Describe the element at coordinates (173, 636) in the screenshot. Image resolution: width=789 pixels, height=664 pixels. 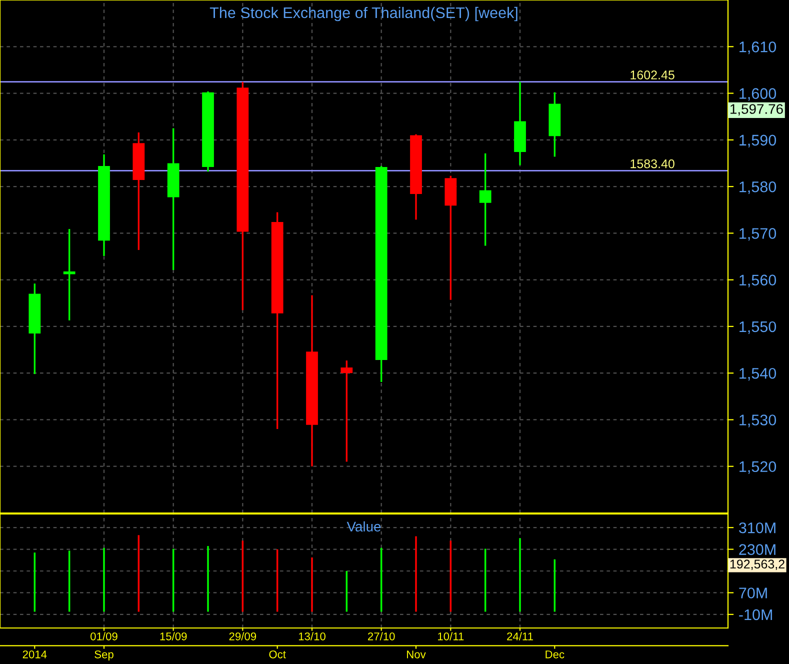
I see `x-tick-label: 15/09` at that location.